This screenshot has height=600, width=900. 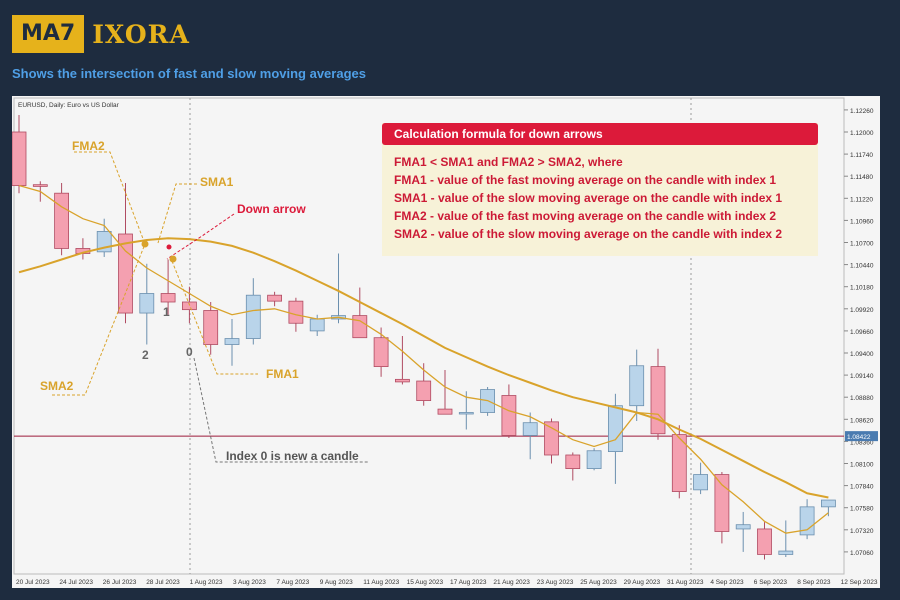 I want to click on index-pointer, so click(x=280, y=410).